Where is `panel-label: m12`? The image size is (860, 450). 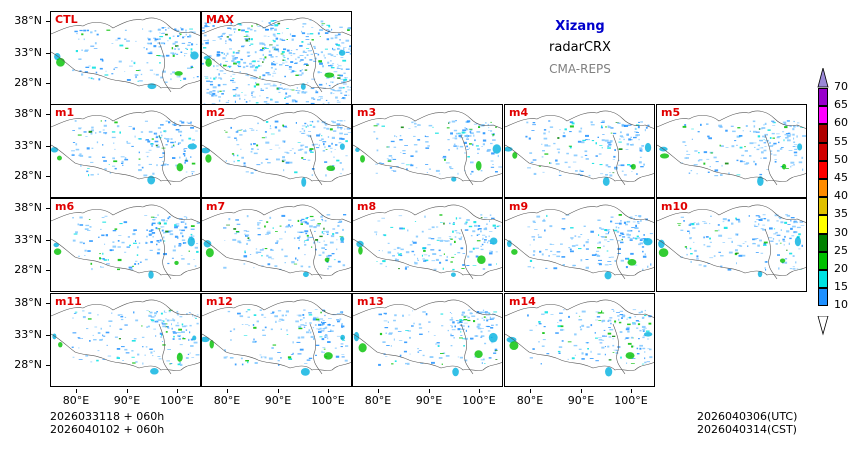
panel-label: m12 is located at coordinates (219, 301).